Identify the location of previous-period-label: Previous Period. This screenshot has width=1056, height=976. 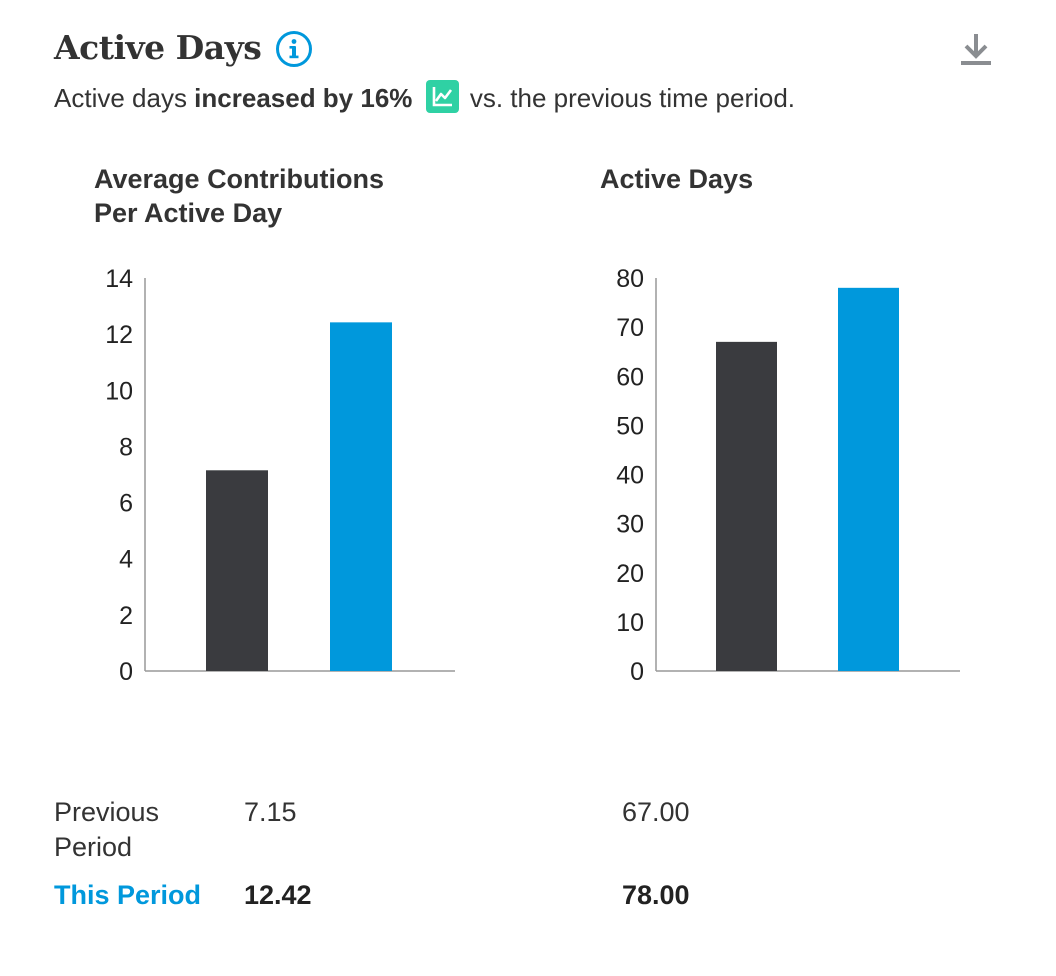
(106, 830).